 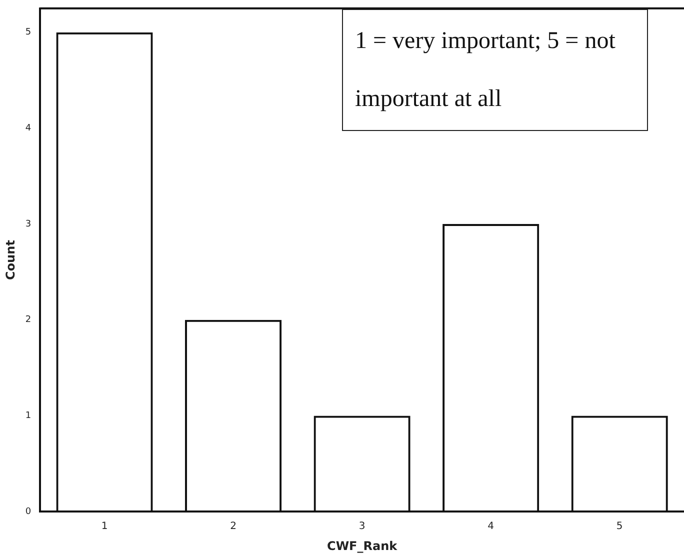 I want to click on y-tick-label: 2, so click(x=28, y=320).